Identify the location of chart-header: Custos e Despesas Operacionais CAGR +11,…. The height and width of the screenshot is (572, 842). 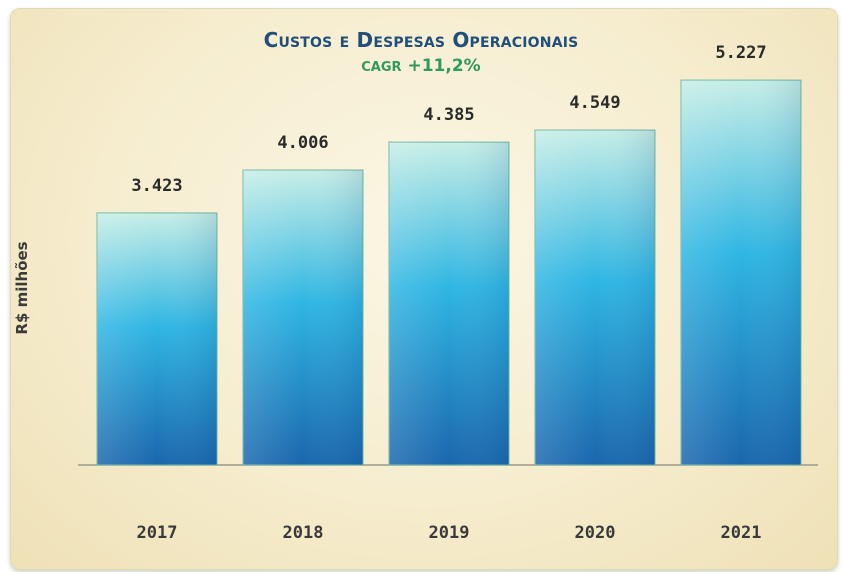
(421, 52).